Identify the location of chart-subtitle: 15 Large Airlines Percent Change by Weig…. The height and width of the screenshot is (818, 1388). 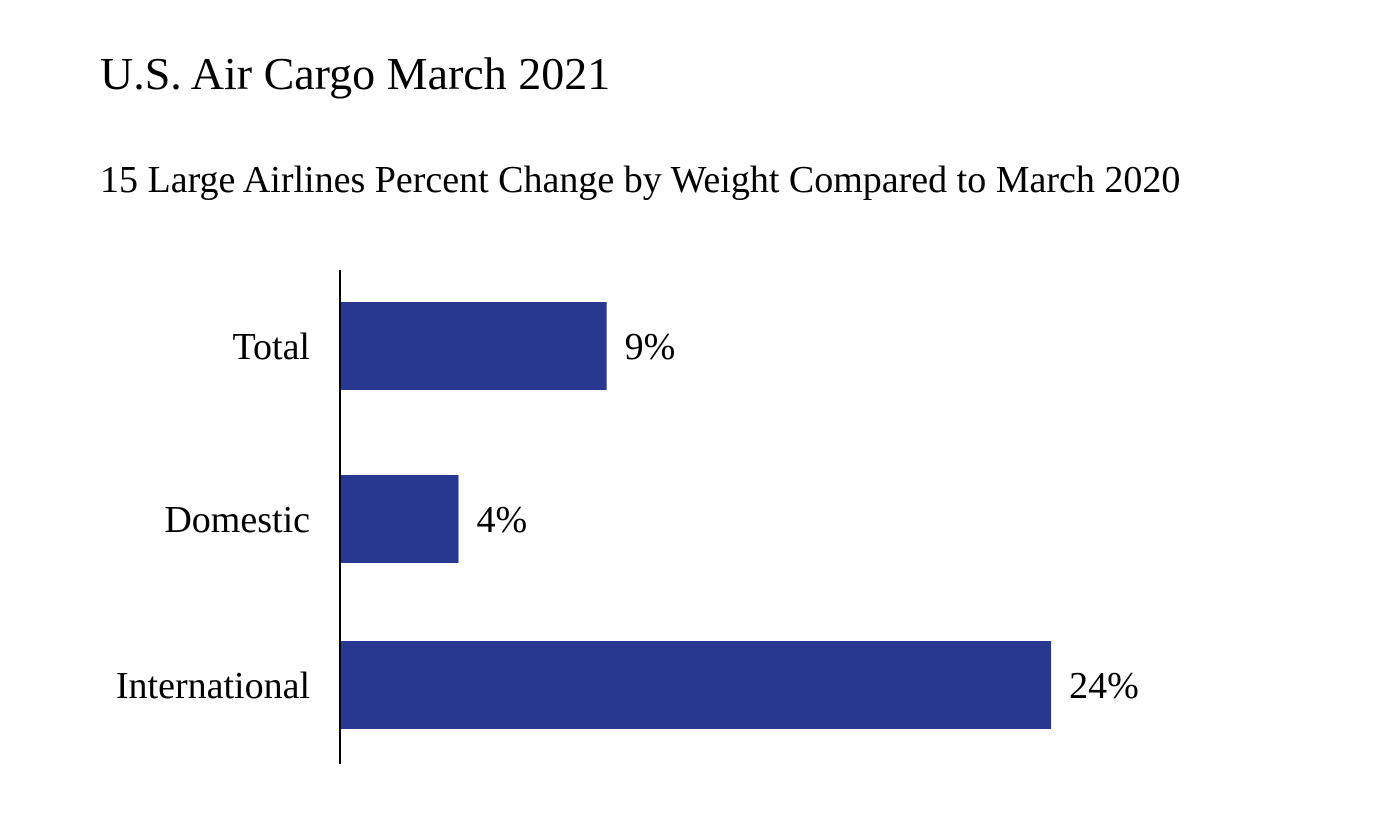
(640, 180).